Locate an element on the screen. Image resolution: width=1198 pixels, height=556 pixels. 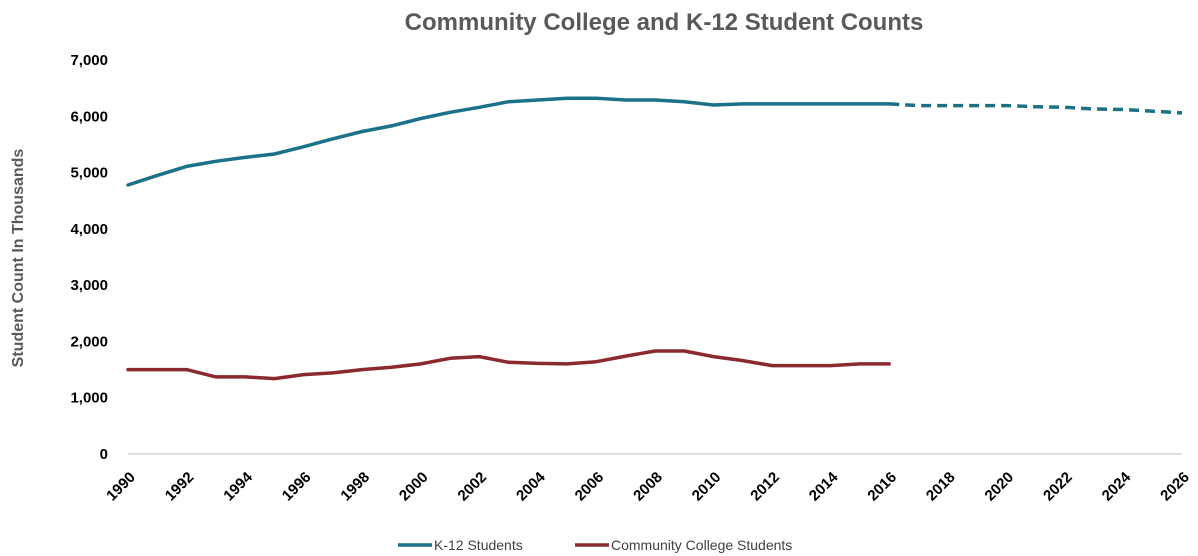
y-tick-label: 3,000 is located at coordinates (89, 285).